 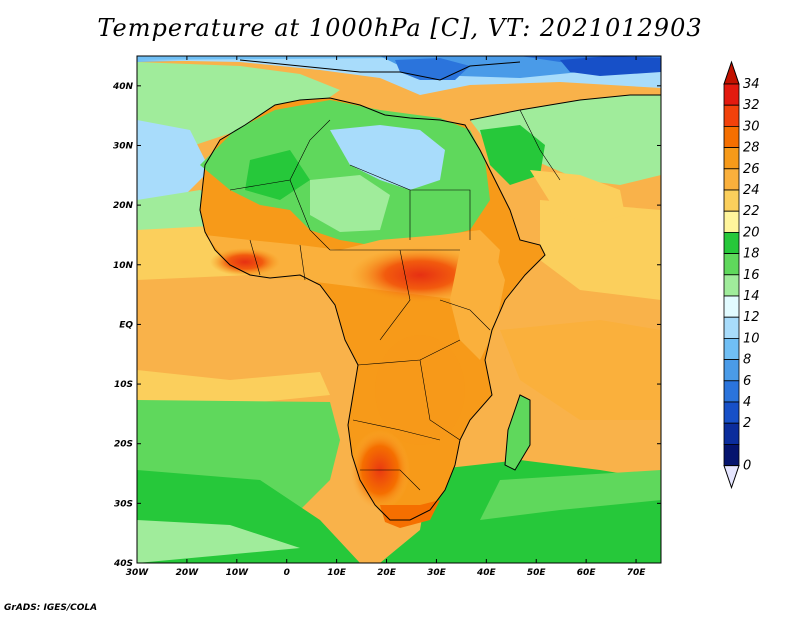 I want to click on field-arabian-sea, so click(x=600, y=250).